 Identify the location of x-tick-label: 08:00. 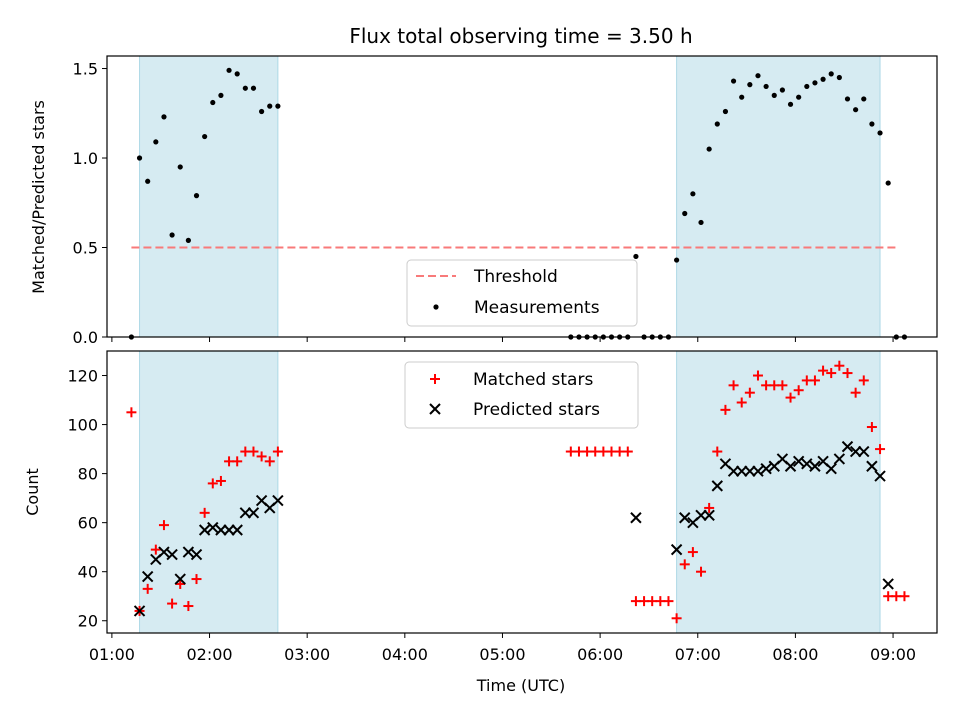
(795, 654).